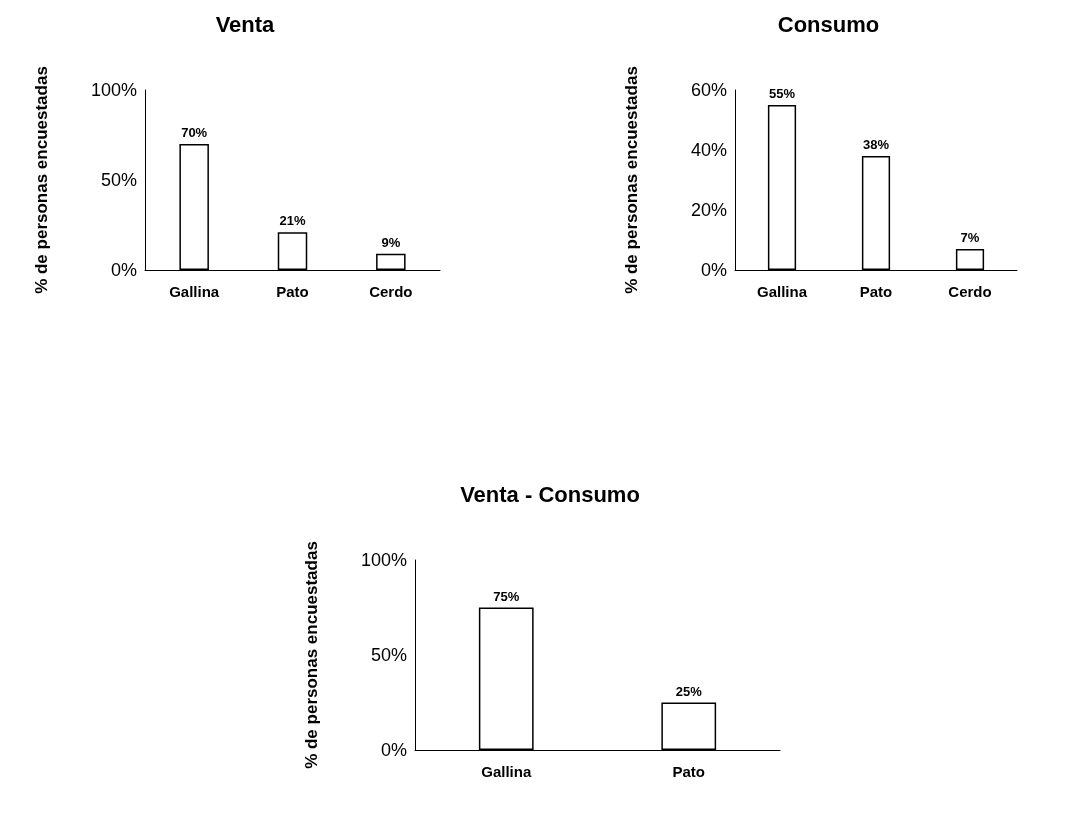  Describe the element at coordinates (689, 691) in the screenshot. I see `data-label: 25%` at that location.